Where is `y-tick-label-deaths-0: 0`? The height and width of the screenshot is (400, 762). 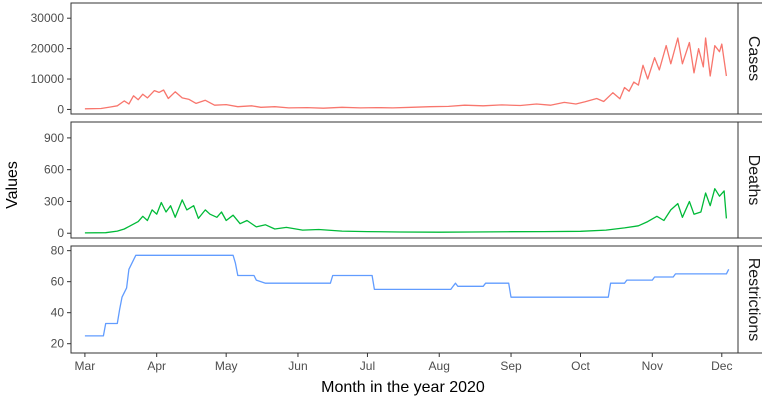 y-tick-label-deaths-0: 0 is located at coordinates (60, 233).